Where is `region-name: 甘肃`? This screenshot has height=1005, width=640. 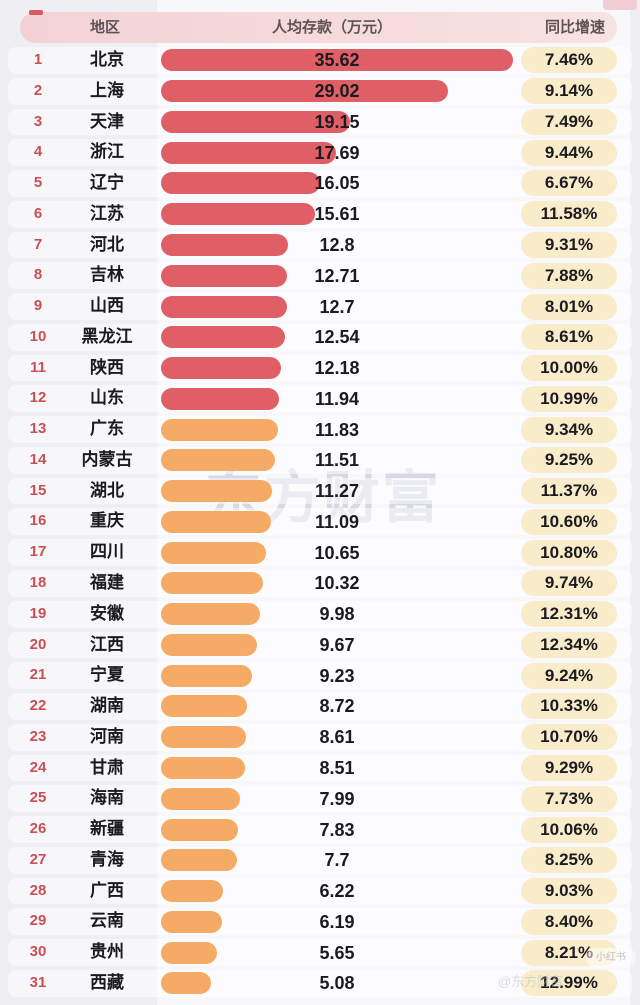
region-name: 甘肃 is located at coordinates (107, 767).